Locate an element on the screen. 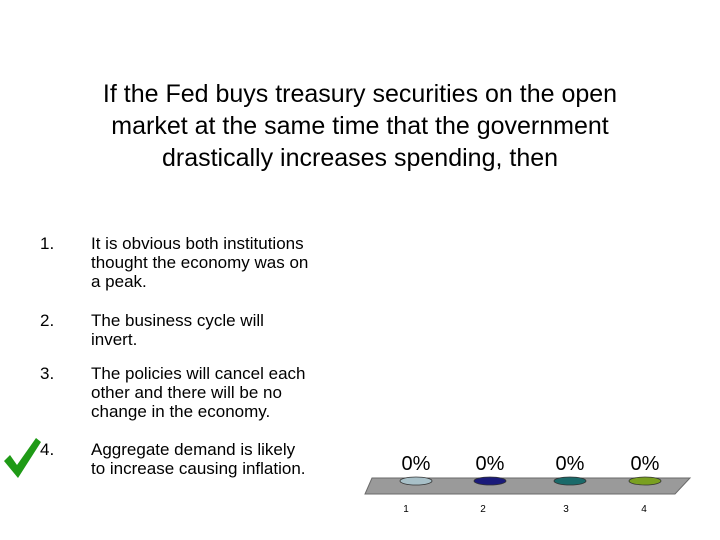 The image size is (720, 540). answer-2-text: The business cycle will invert. is located at coordinates (221, 330).